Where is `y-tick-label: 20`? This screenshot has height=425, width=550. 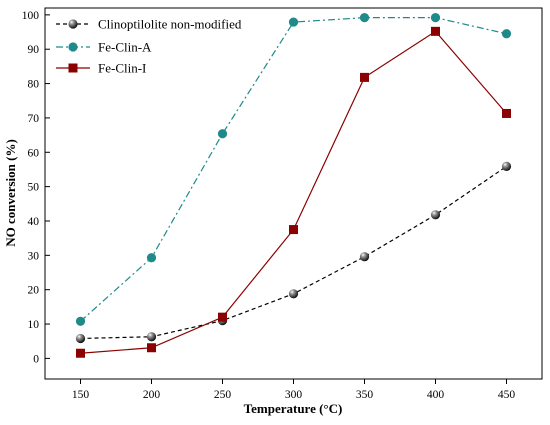 y-tick-label: 20 is located at coordinates (34, 291).